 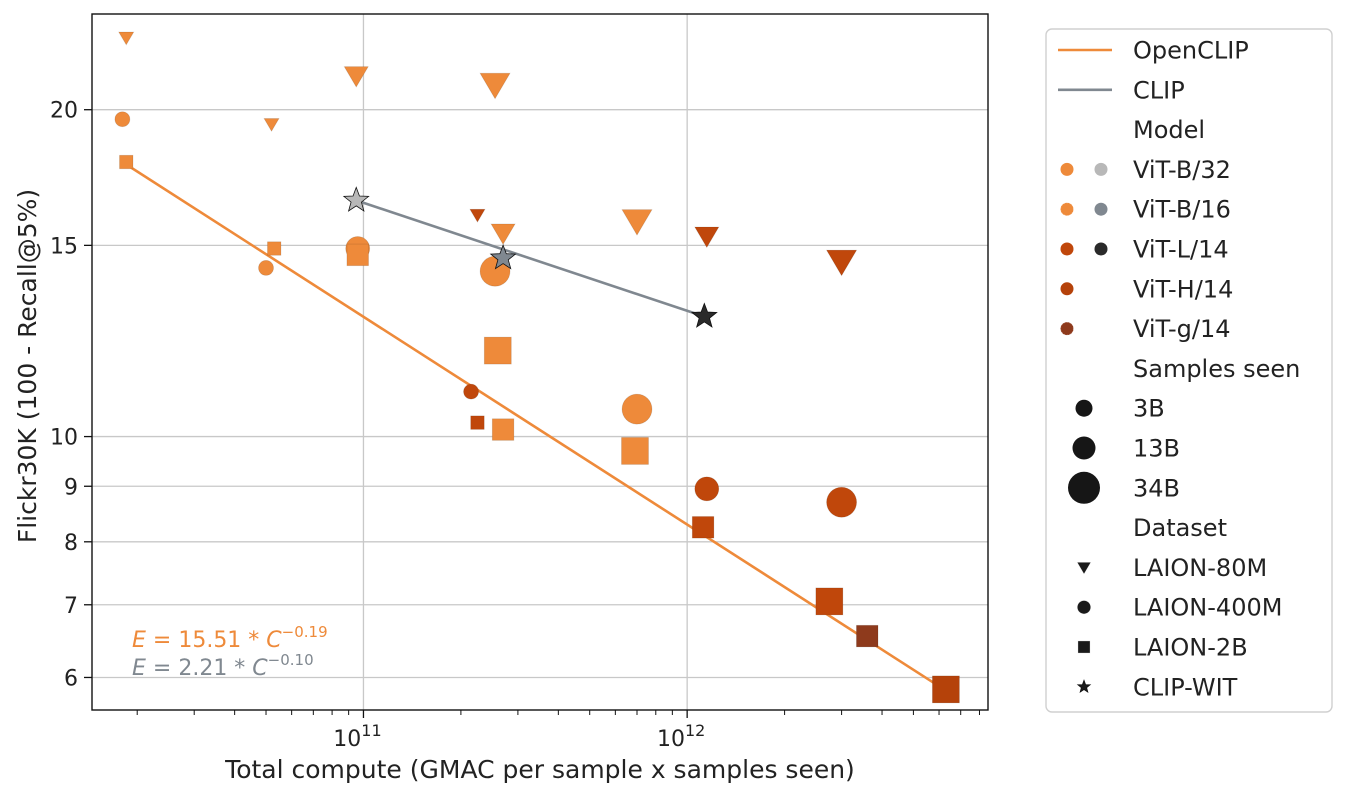 What do you see at coordinates (1183, 289) in the screenshot?
I see `legend-label: ViT-H/14` at bounding box center [1183, 289].